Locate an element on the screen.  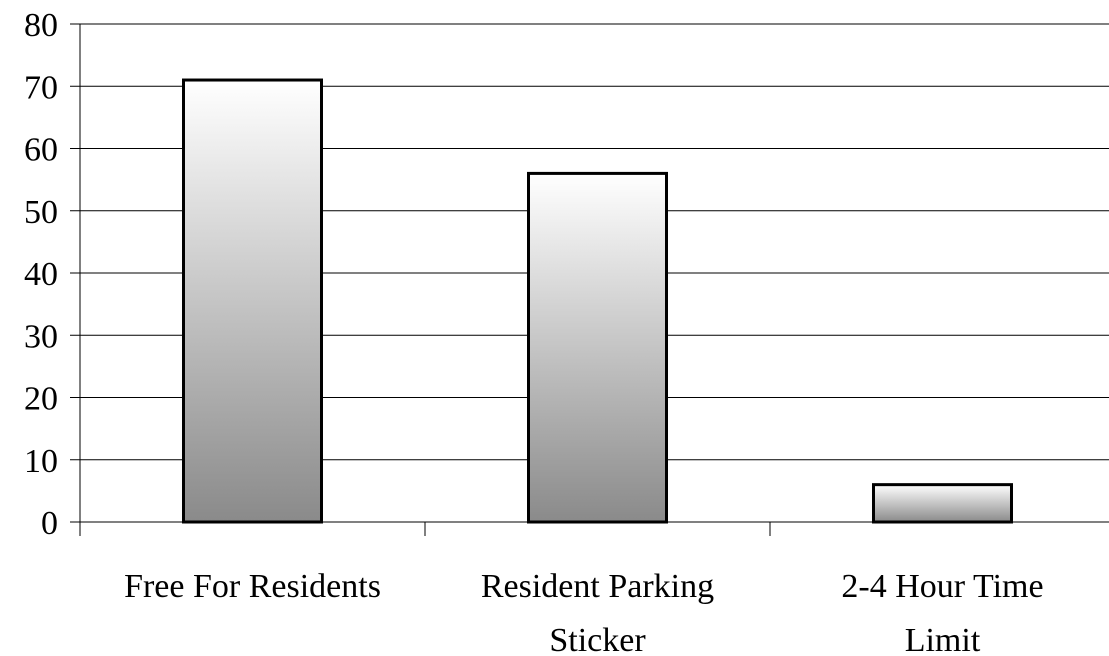
y-tick-label: 60 is located at coordinates (41, 150).